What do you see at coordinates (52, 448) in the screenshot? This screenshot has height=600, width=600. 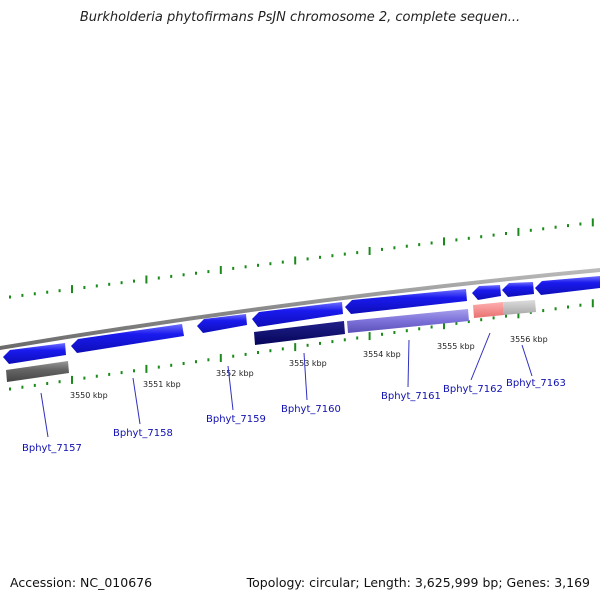 I see `gene-label-7157: Bphyt_7157` at bounding box center [52, 448].